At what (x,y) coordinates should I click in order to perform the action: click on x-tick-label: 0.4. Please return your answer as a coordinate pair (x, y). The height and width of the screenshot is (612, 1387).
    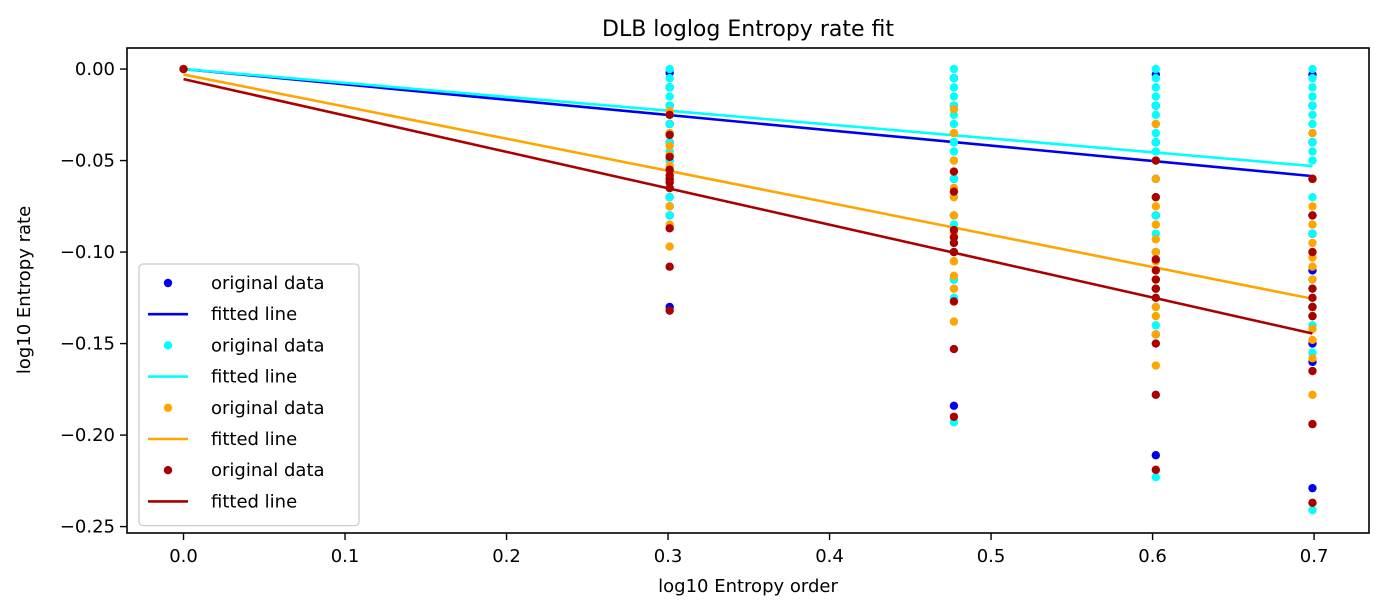
    Looking at the image, I should click on (829, 556).